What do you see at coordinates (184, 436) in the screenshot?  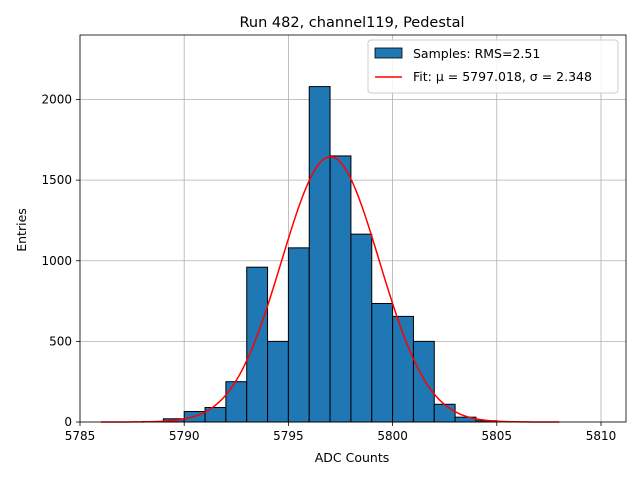 I see `x-tick-label: 5790` at bounding box center [184, 436].